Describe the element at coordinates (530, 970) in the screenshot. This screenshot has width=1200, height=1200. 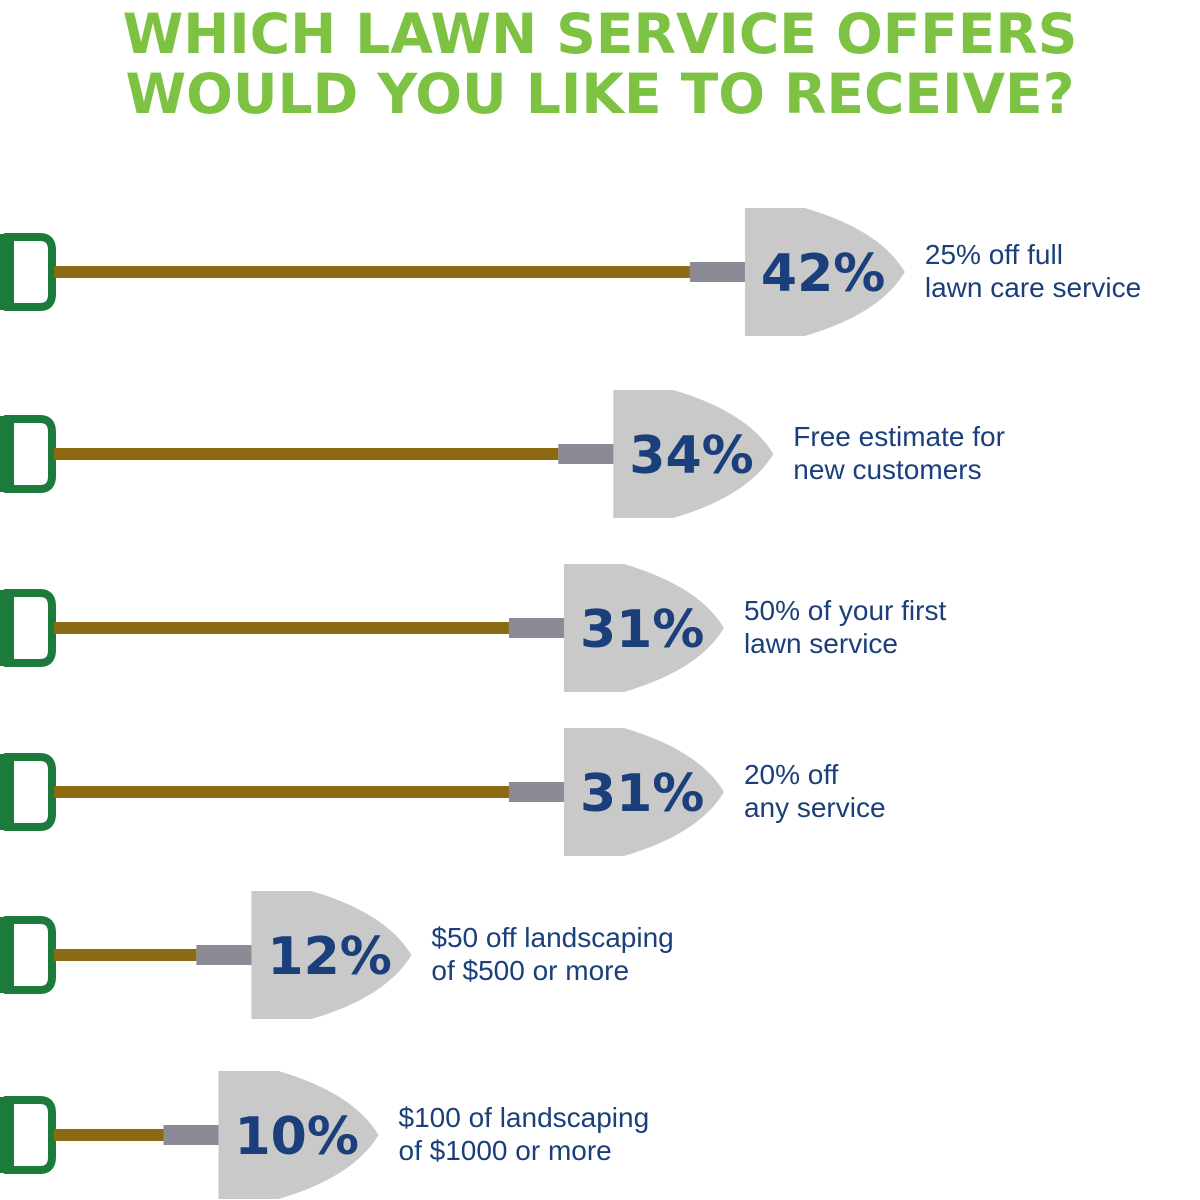
I see `category-label-line-2: of $500 or more` at that location.